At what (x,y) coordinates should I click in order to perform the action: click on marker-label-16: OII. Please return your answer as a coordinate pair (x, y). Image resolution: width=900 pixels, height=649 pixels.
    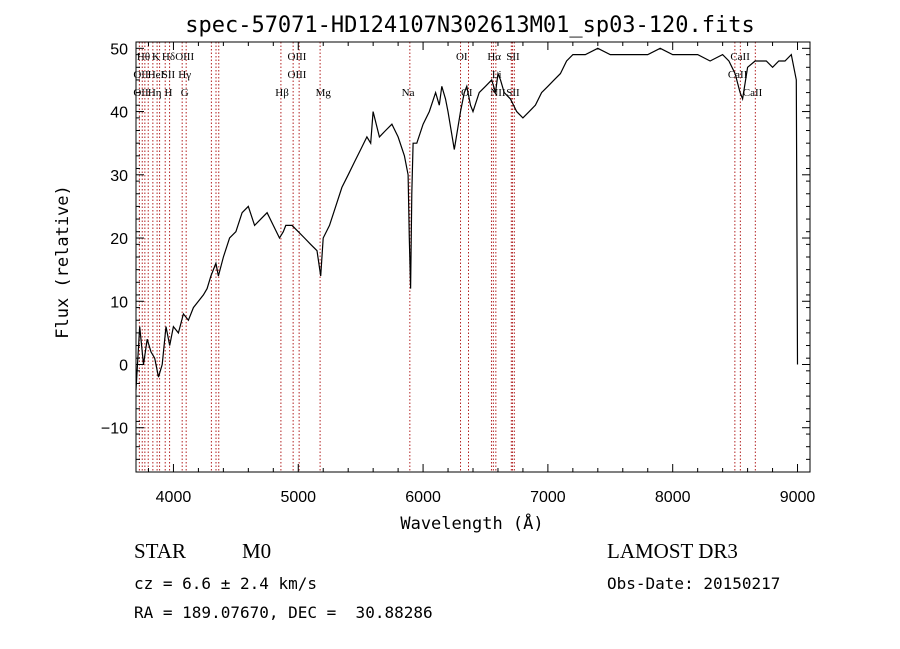
    Looking at the image, I should click on (141, 93).